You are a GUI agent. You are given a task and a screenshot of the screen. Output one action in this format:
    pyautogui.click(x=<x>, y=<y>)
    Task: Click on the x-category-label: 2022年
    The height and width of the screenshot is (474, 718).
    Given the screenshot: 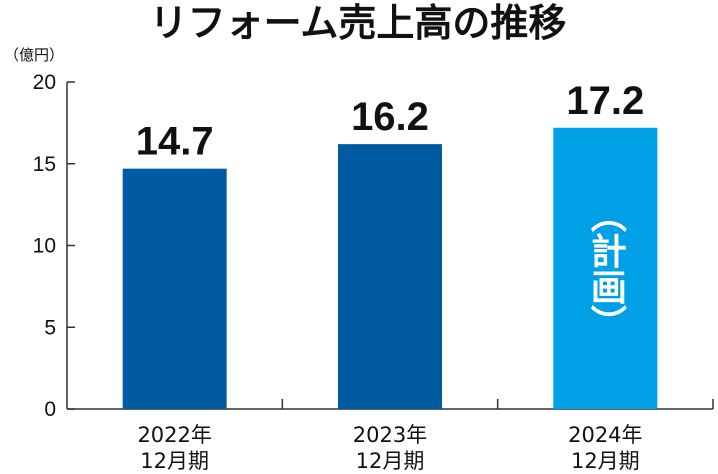 What is the action you would take?
    pyautogui.click(x=174, y=435)
    